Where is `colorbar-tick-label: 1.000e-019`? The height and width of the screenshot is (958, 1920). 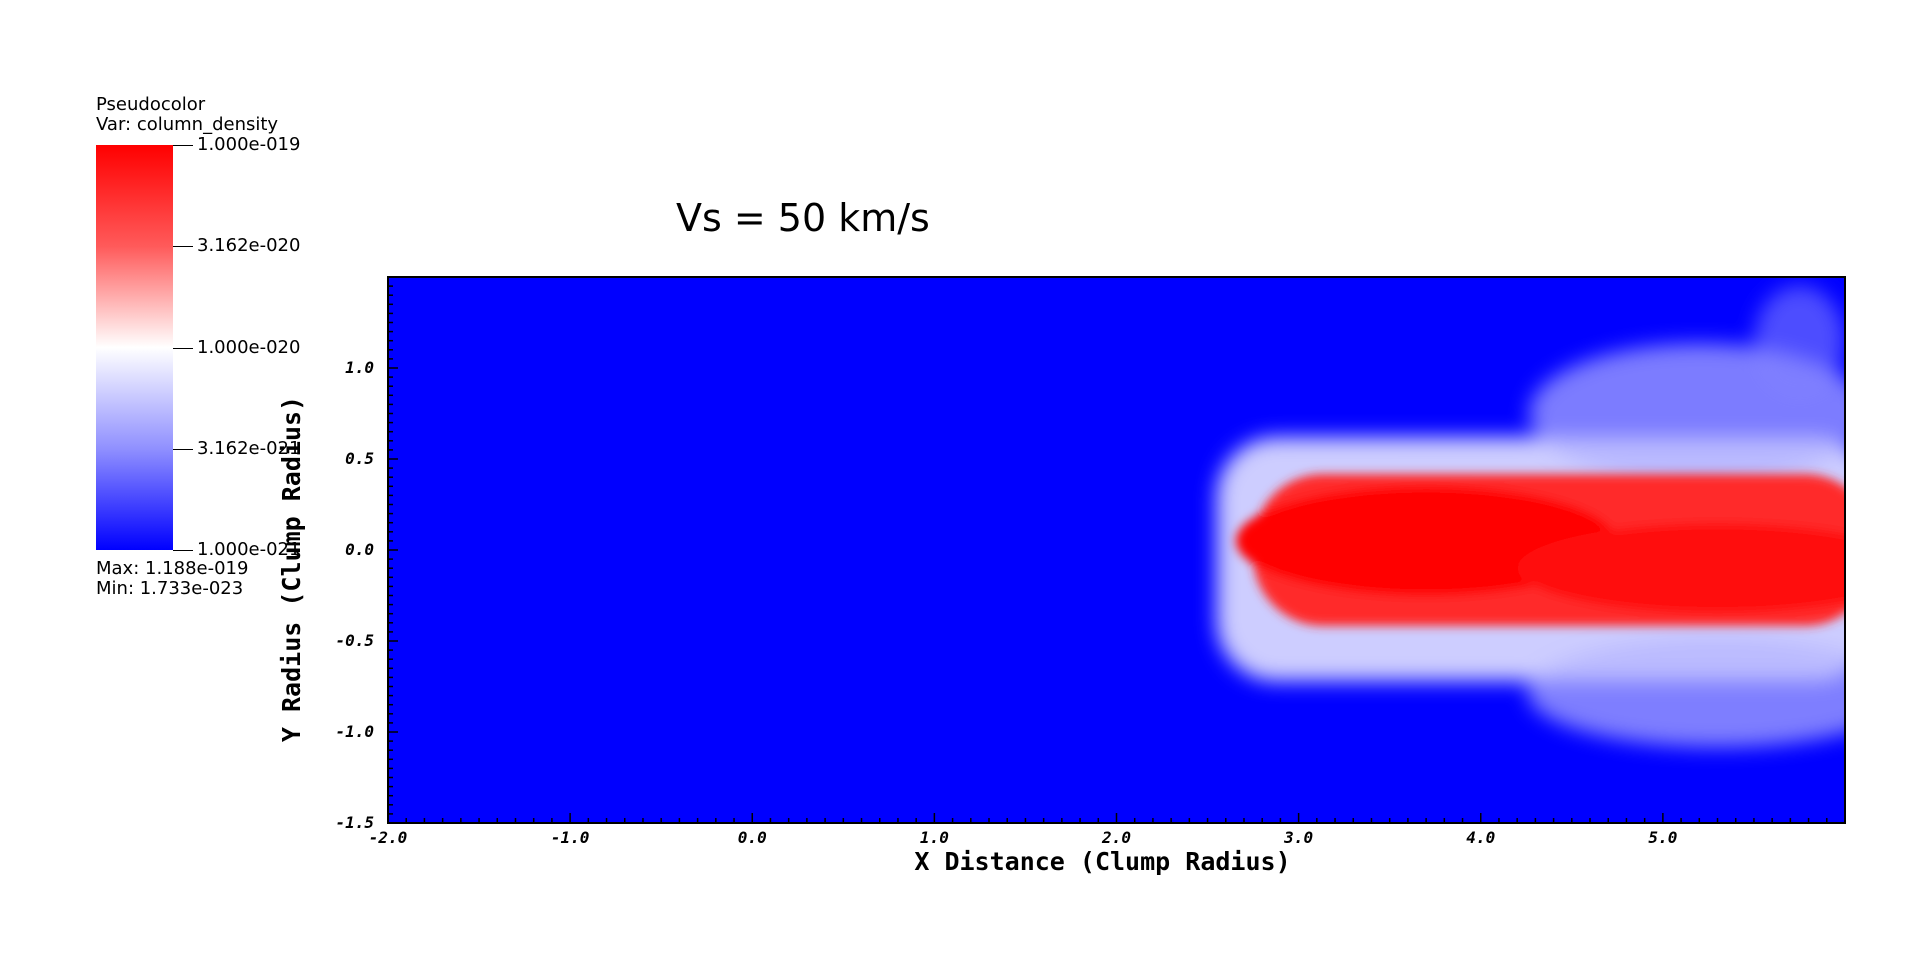 colorbar-tick-label: 1.000e-019 is located at coordinates (249, 144).